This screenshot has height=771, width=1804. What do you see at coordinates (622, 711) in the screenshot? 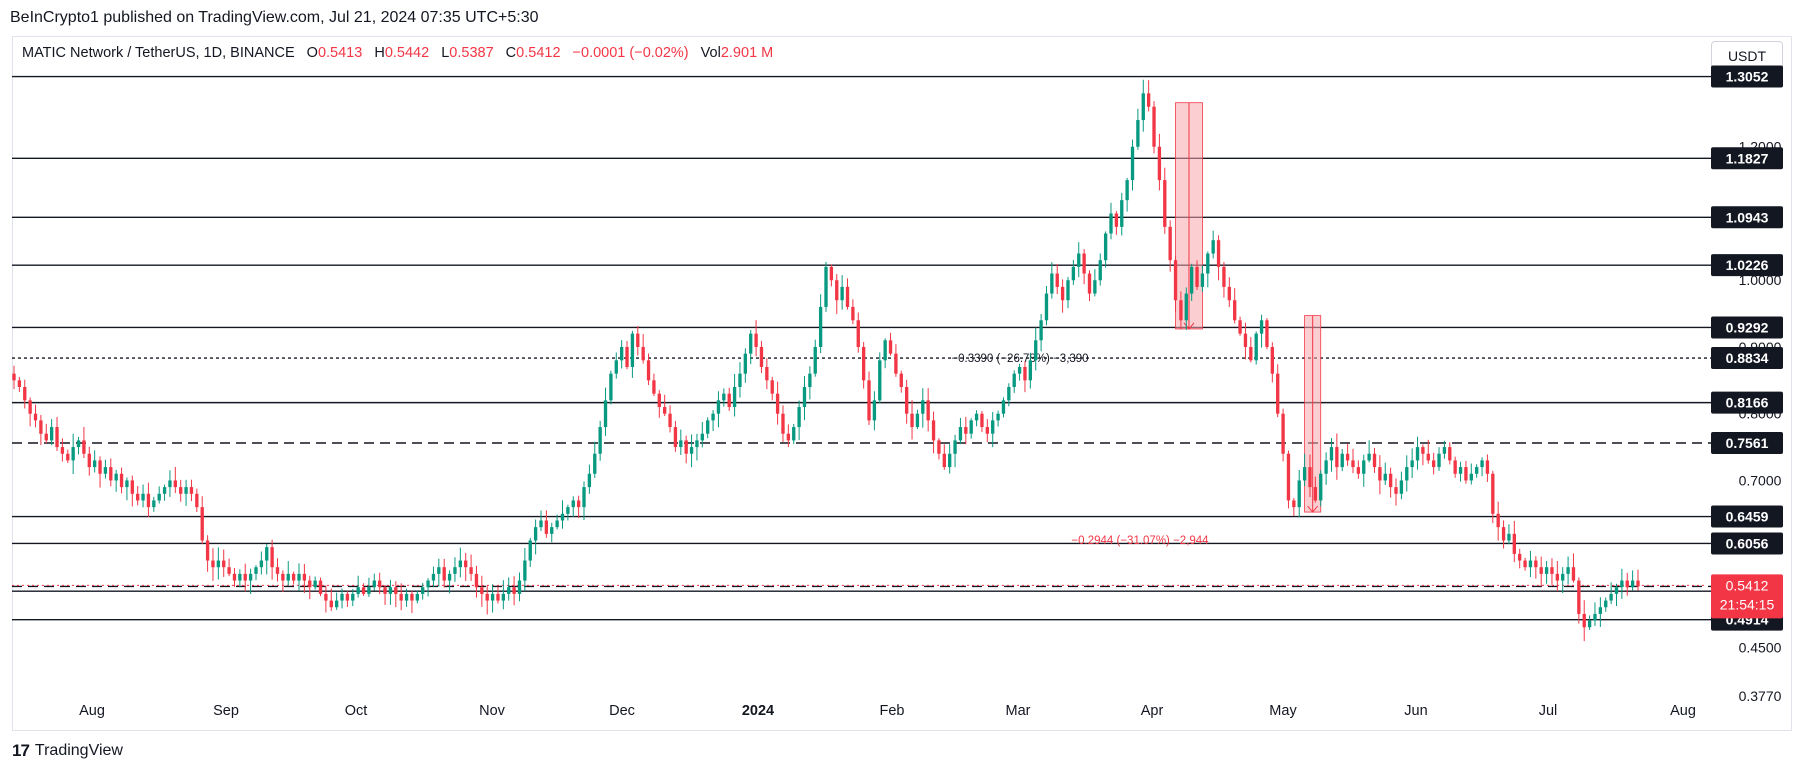
I see `time-tick-label: Dec` at bounding box center [622, 711].